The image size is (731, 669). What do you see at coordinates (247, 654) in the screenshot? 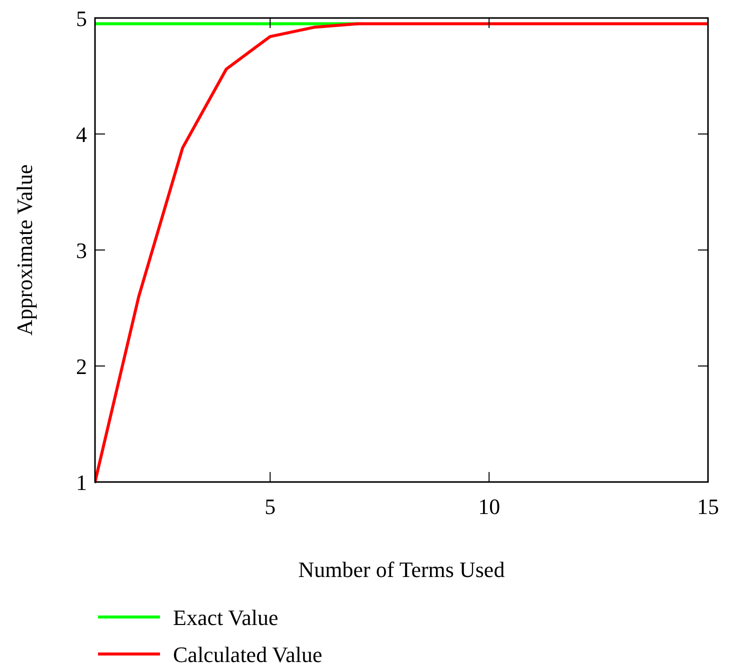
I see `legend-label: Calculated Value` at bounding box center [247, 654].